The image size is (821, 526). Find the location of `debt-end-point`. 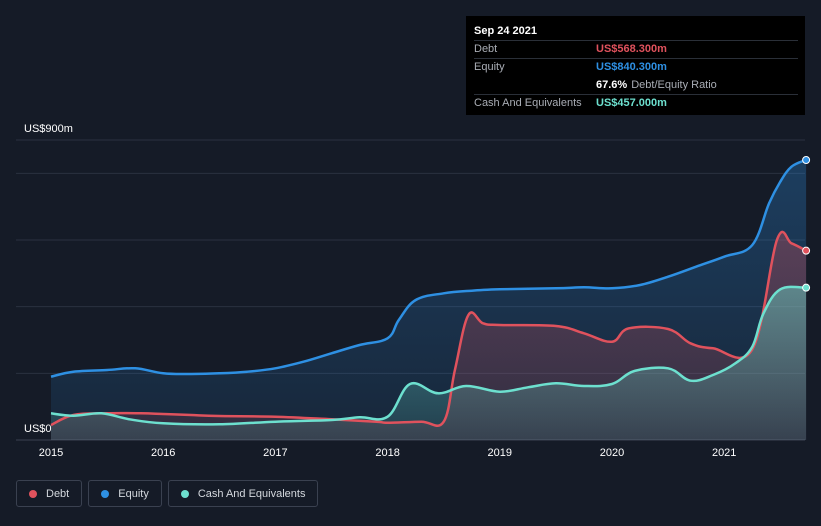

debt-end-point is located at coordinates (806, 250).